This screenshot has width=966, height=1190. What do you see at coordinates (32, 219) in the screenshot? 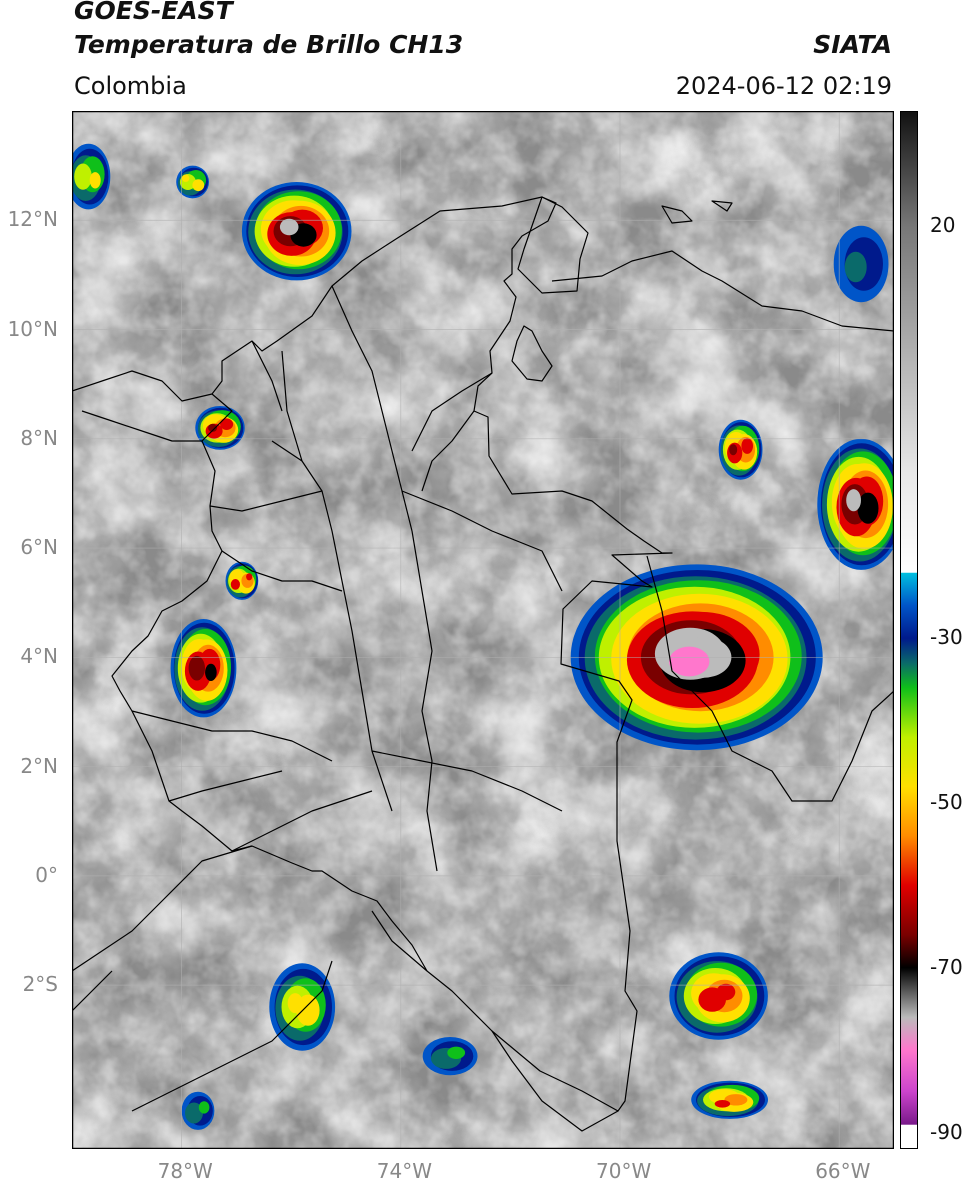
I see `latitude-label: 12°N` at bounding box center [32, 219].